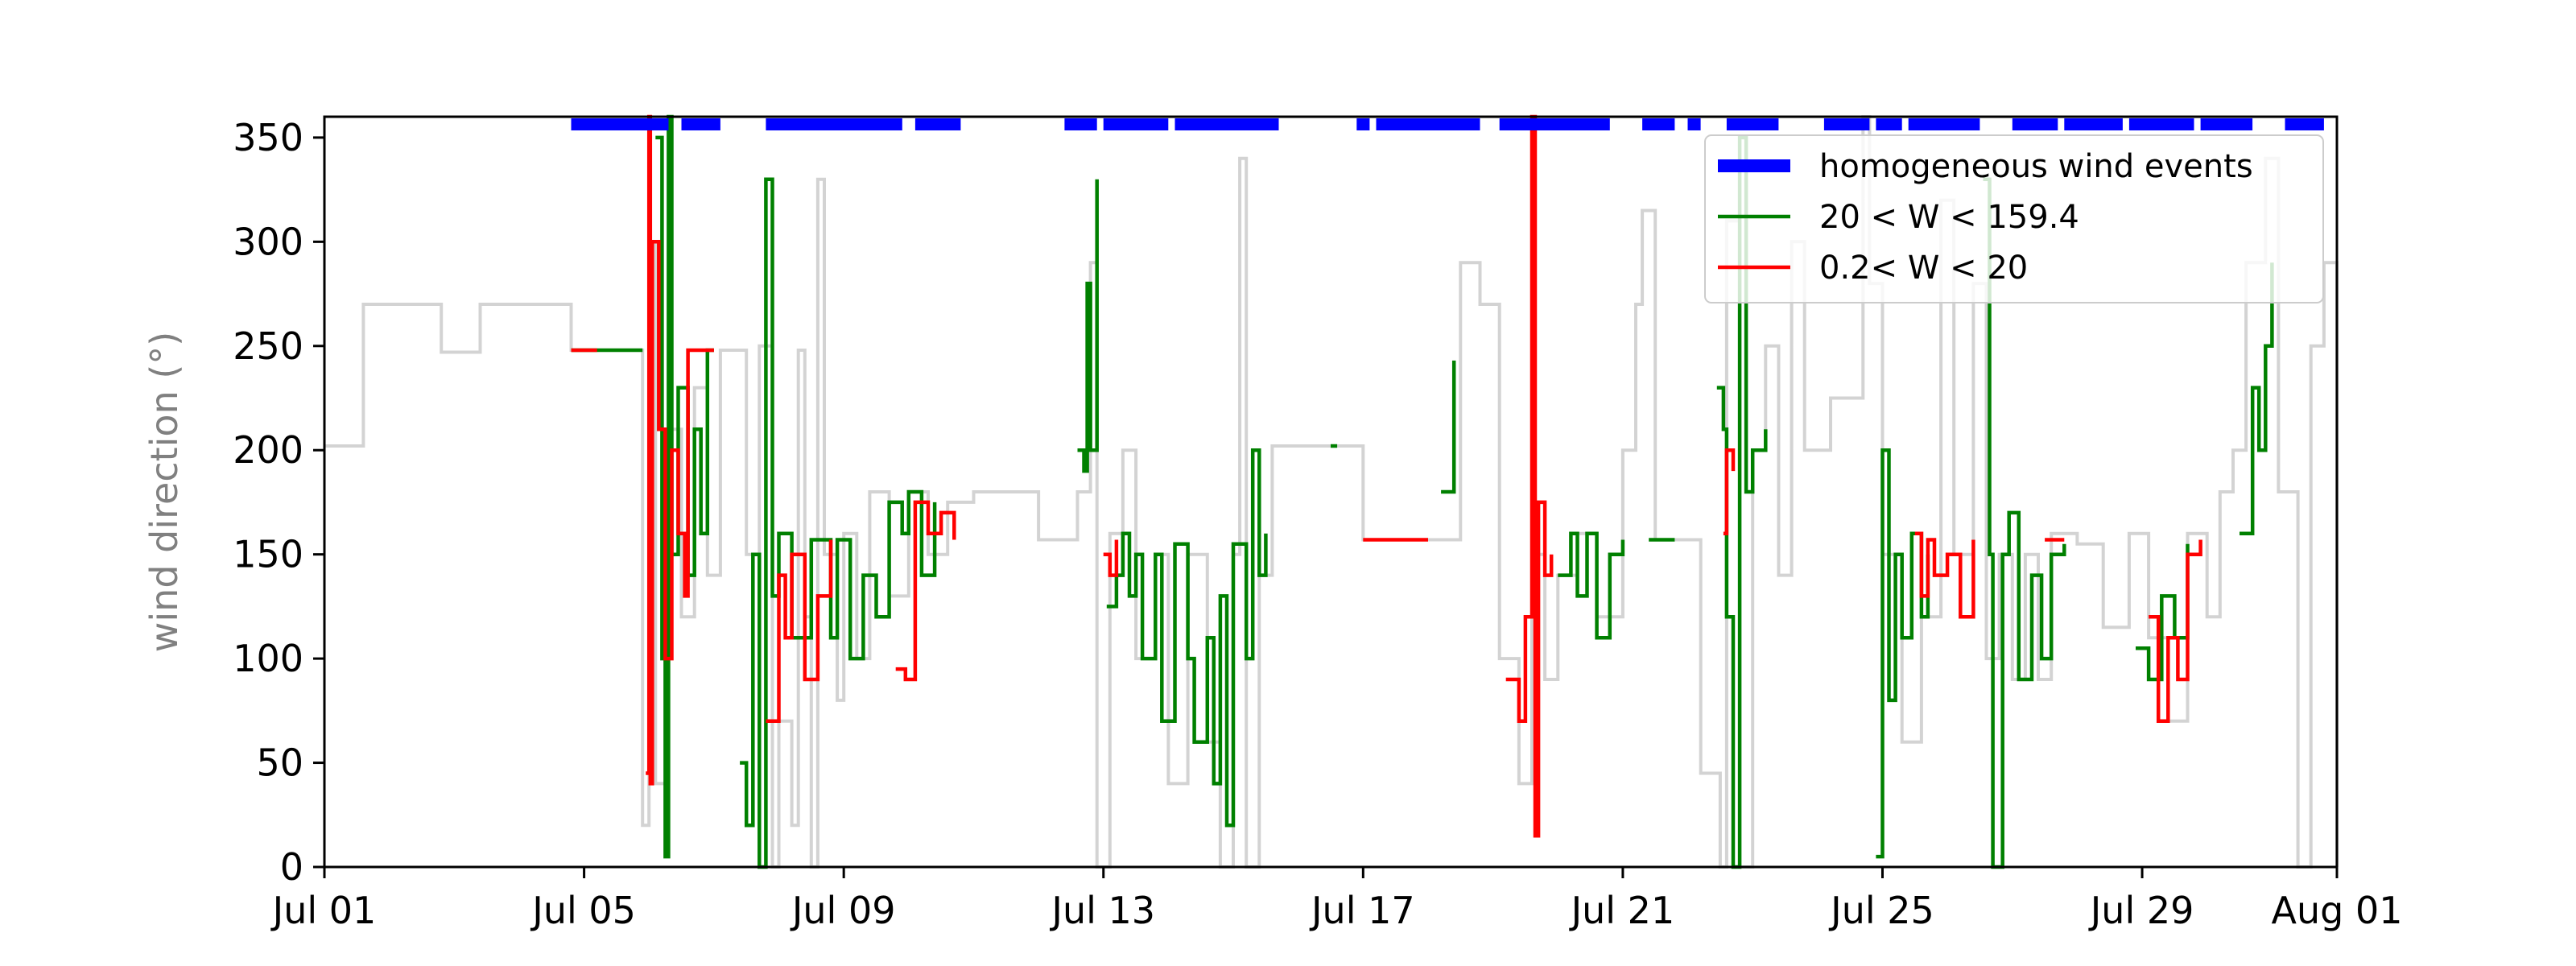  Describe the element at coordinates (1923, 268) in the screenshot. I see `legend-label: 0.2< W < 20` at that location.